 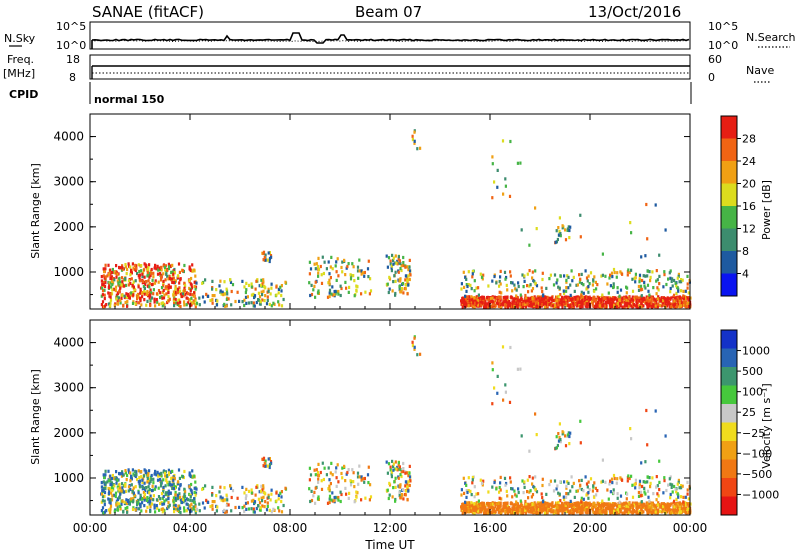 What do you see at coordinates (90, 528) in the screenshot?
I see `x-tick-label: 00:00` at bounding box center [90, 528].